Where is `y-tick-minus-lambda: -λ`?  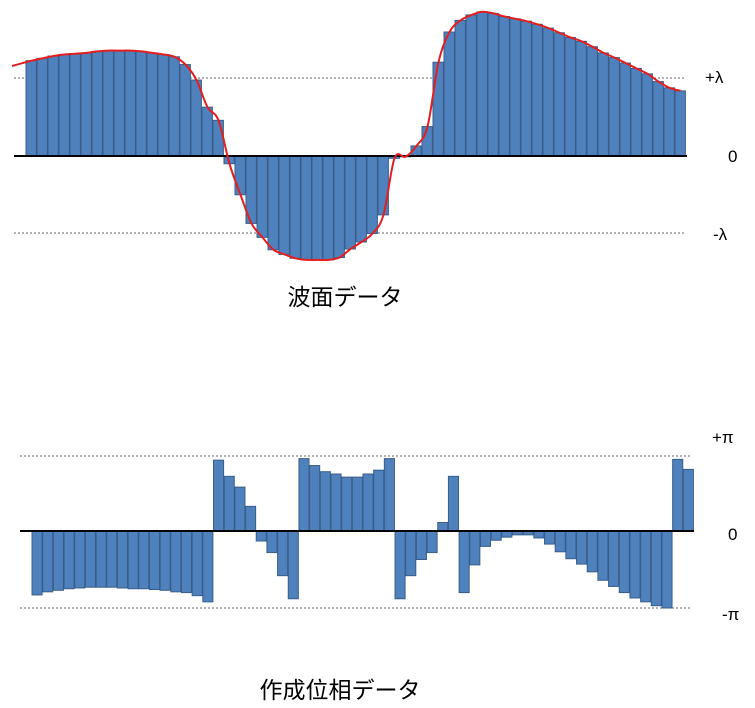 y-tick-minus-lambda: -λ is located at coordinates (720, 234).